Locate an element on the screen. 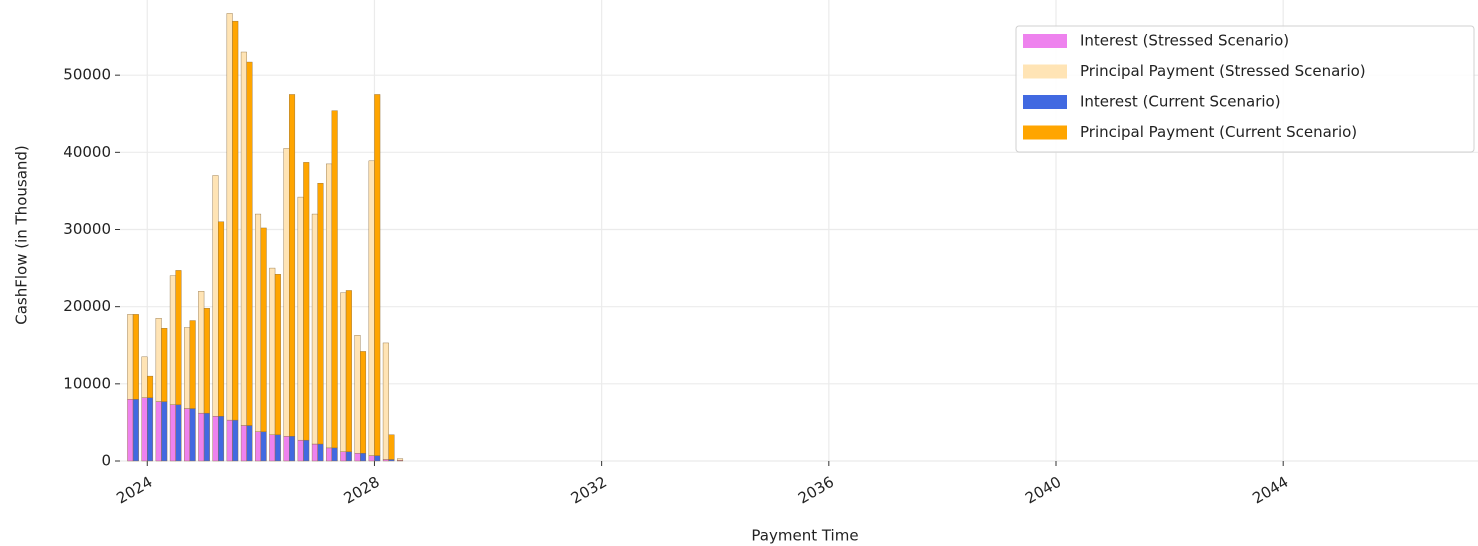 This screenshot has height=546, width=1478. x-tick-label: 2044 is located at coordinates (1270, 490).